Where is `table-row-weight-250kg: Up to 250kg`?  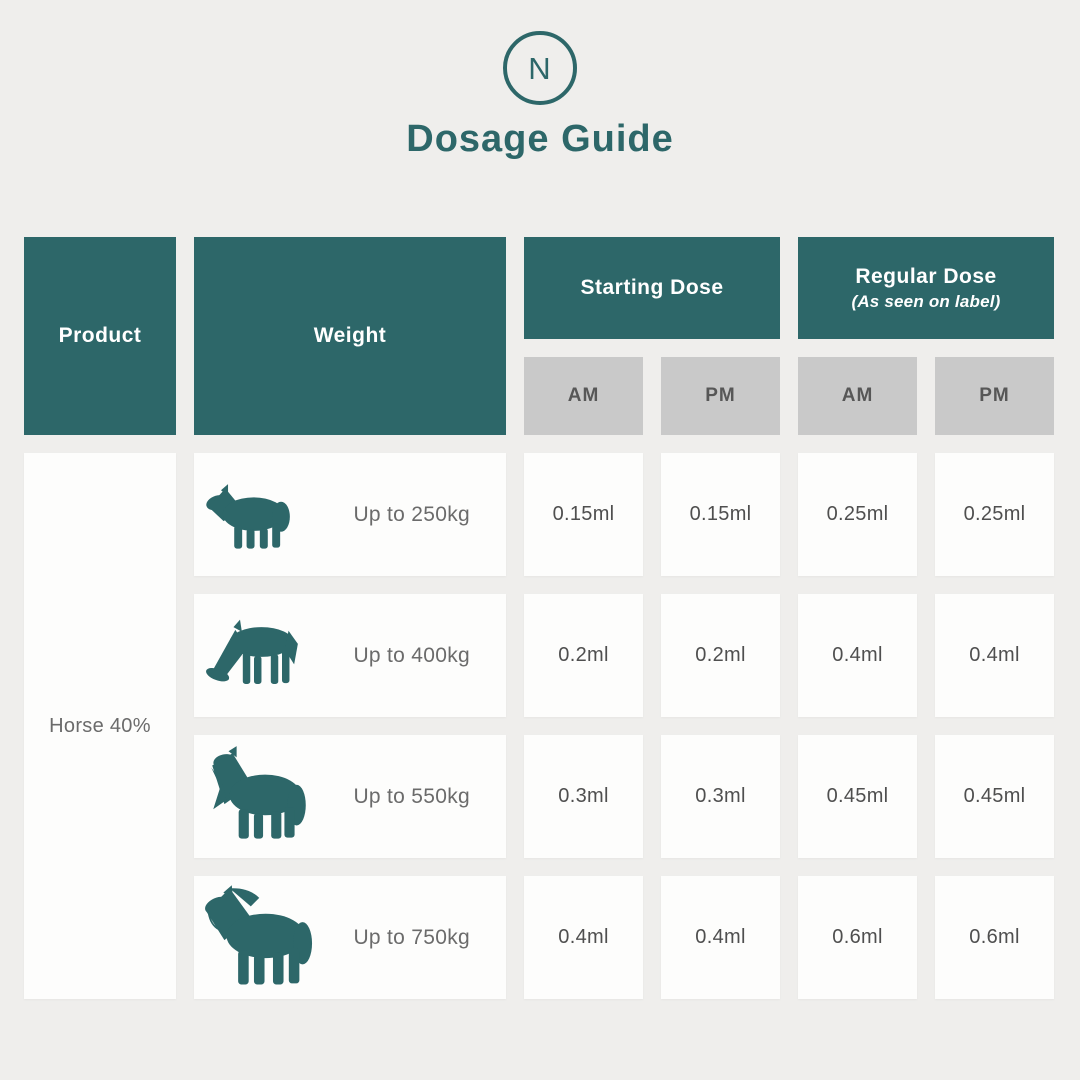
table-row-weight-250kg: Up to 250kg is located at coordinates (350, 514).